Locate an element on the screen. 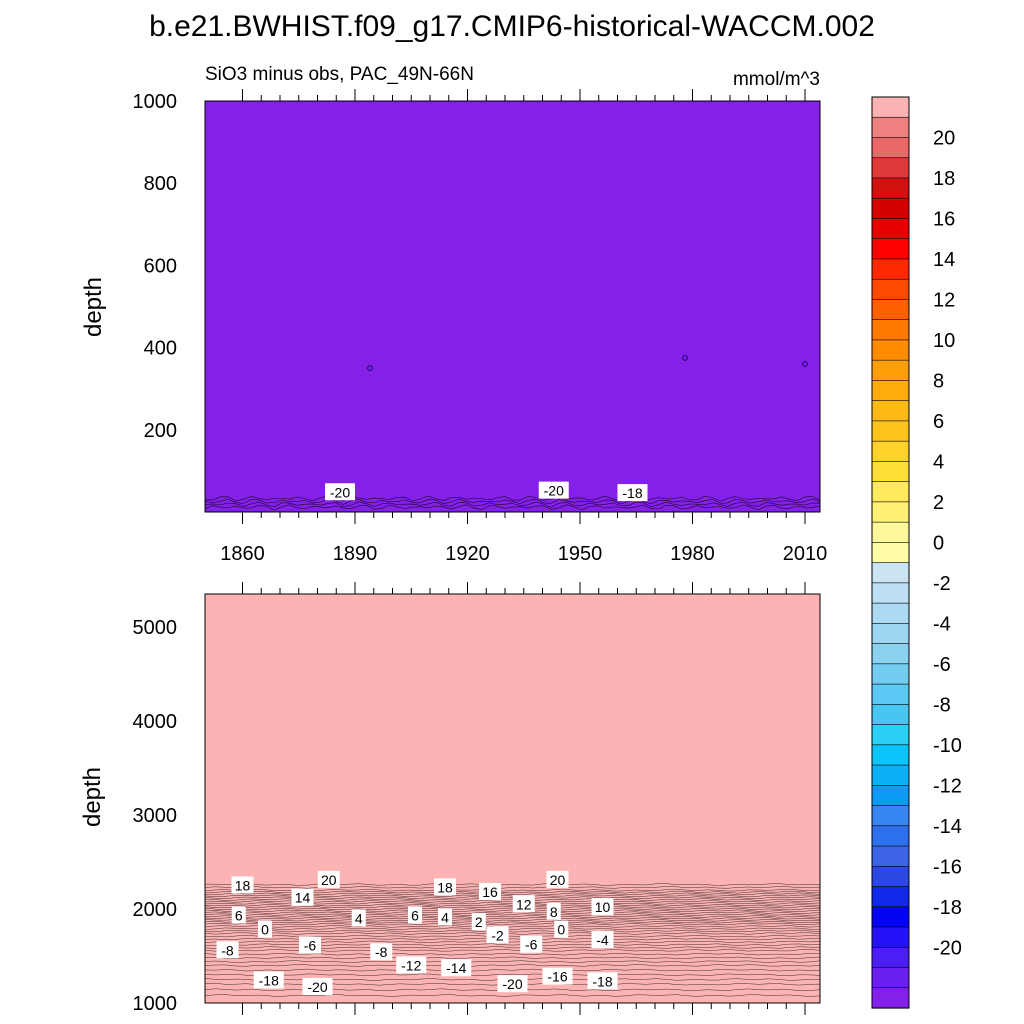 The width and height of the screenshot is (1024, 1024). contour-label-text: 18 is located at coordinates (445, 887).